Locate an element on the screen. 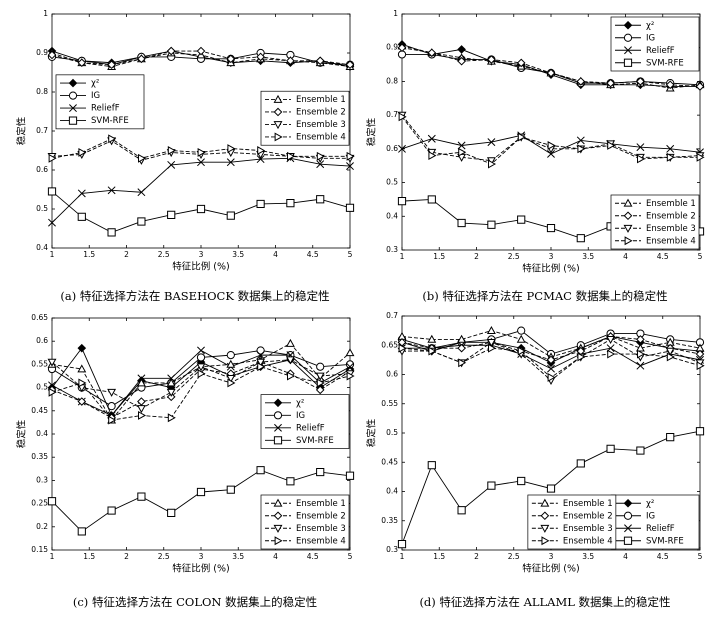  legend-label: χ² is located at coordinates (95, 84).